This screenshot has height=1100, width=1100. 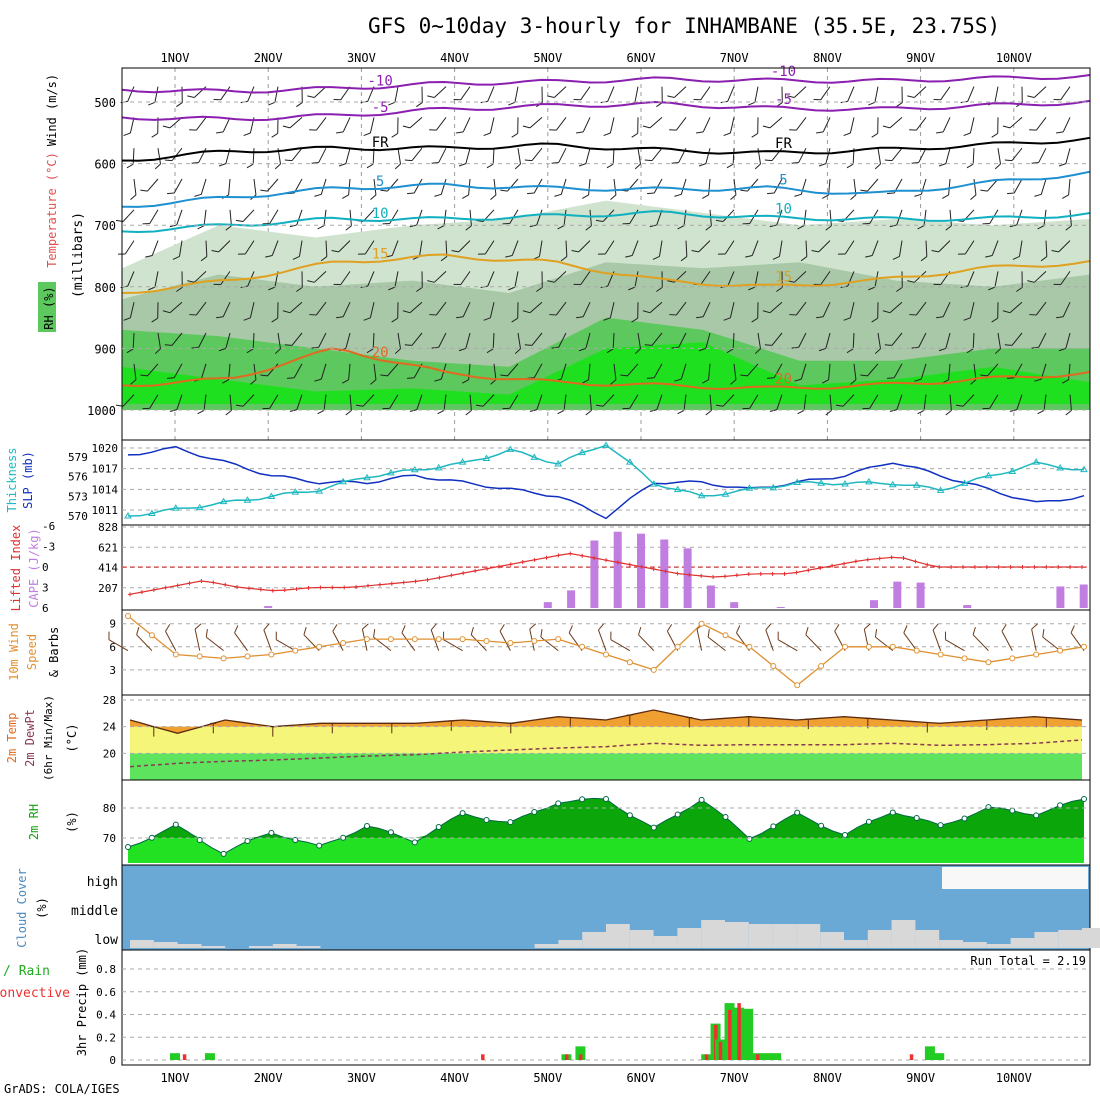 What do you see at coordinates (110, 727) in the screenshot?
I see `temp-tick: 24` at bounding box center [110, 727].